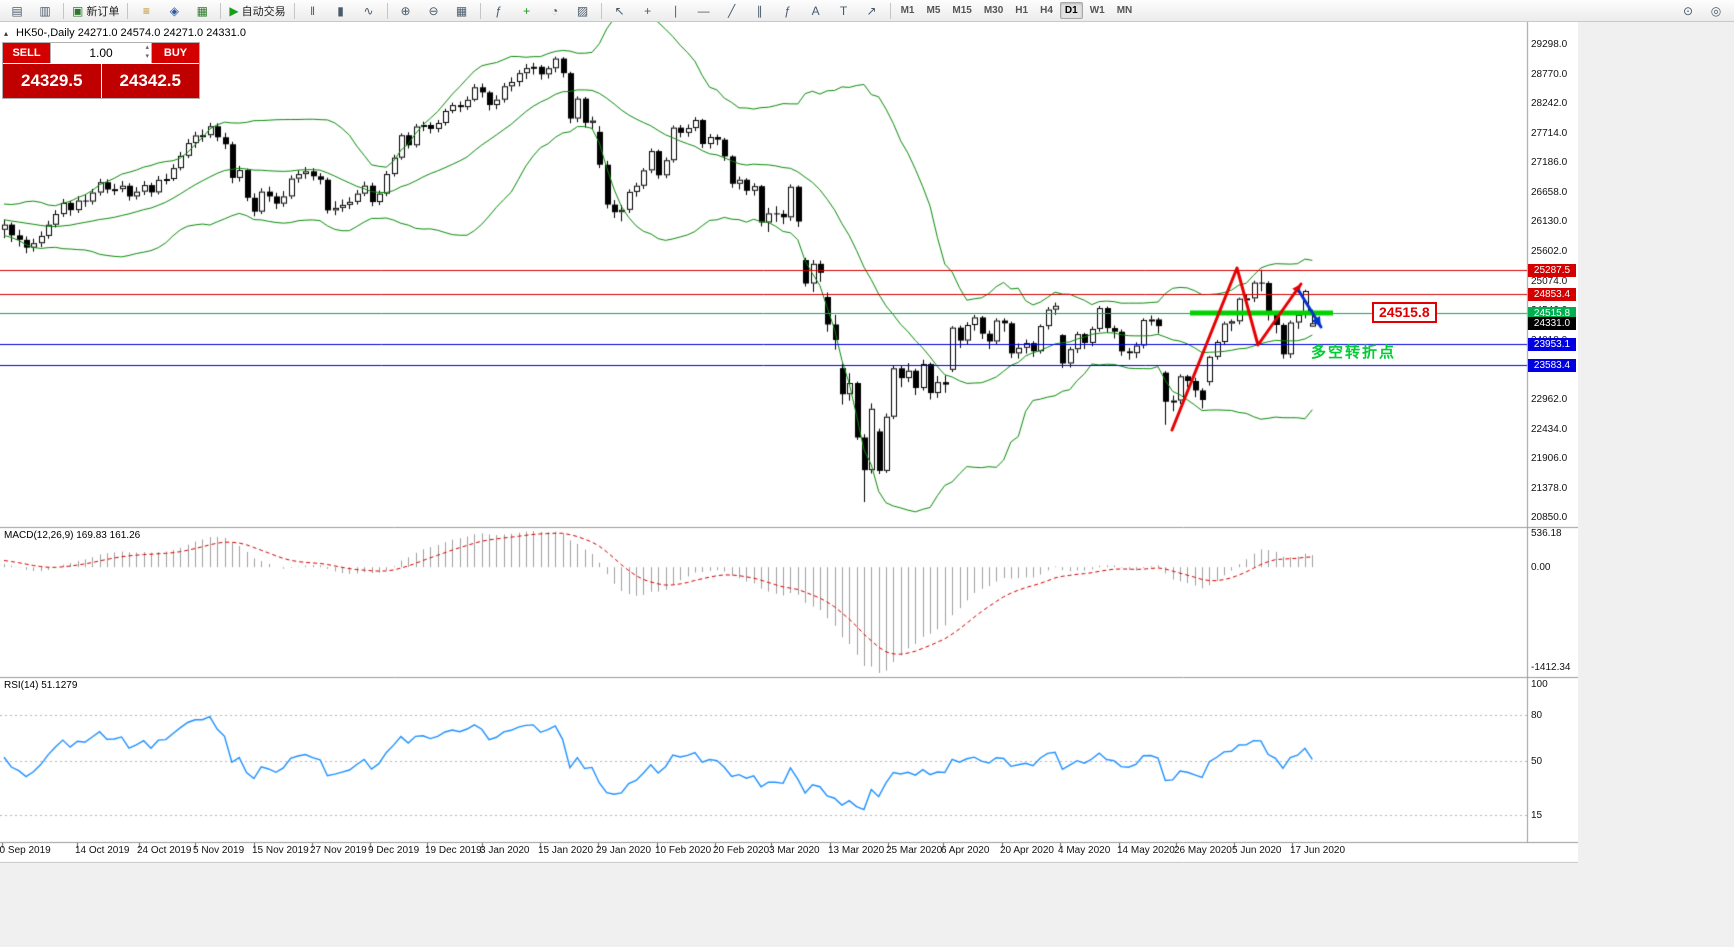  I want to click on timeframe-button-m1: M1, so click(907, 10).